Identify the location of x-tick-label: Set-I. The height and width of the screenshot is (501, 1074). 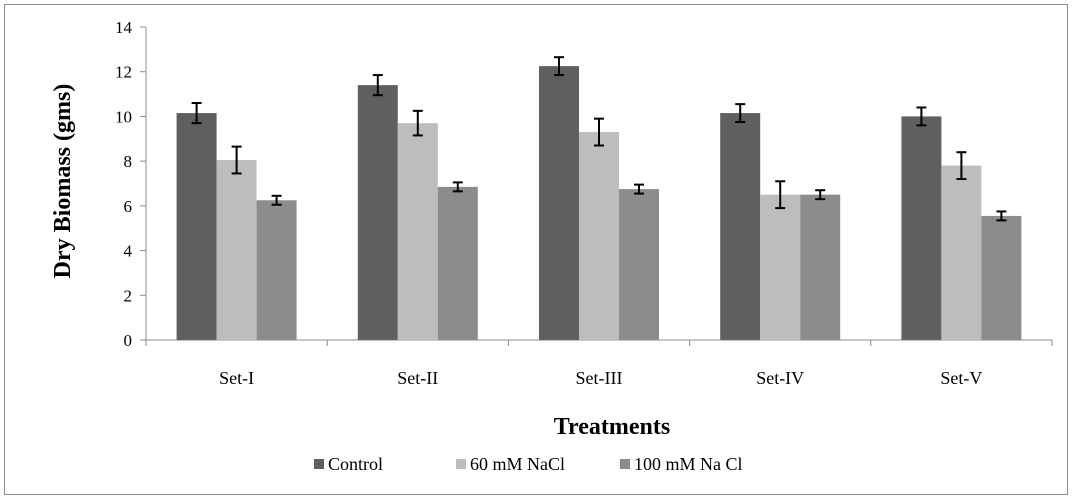
(236, 378).